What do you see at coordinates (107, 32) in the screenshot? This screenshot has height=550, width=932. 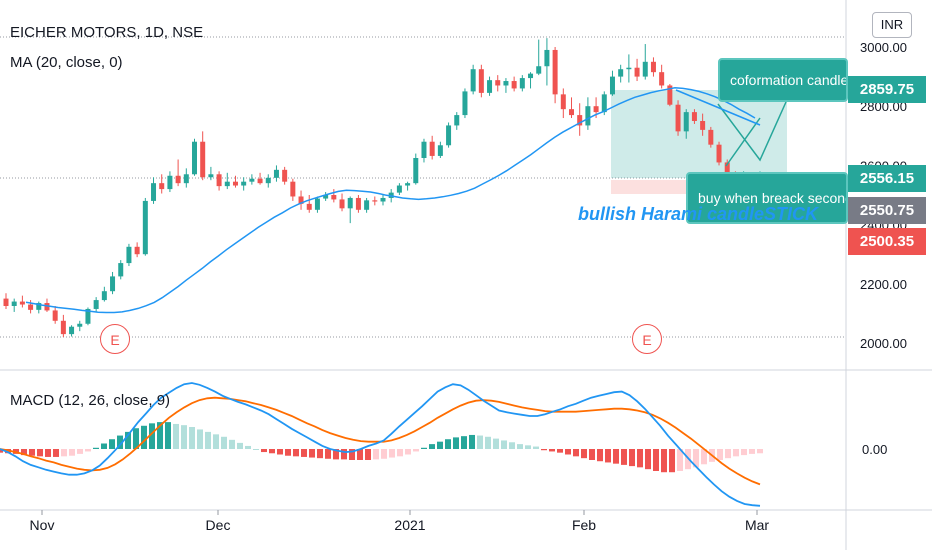 I see `chart-title: EICHER MOTORS, 1D, NSE` at bounding box center [107, 32].